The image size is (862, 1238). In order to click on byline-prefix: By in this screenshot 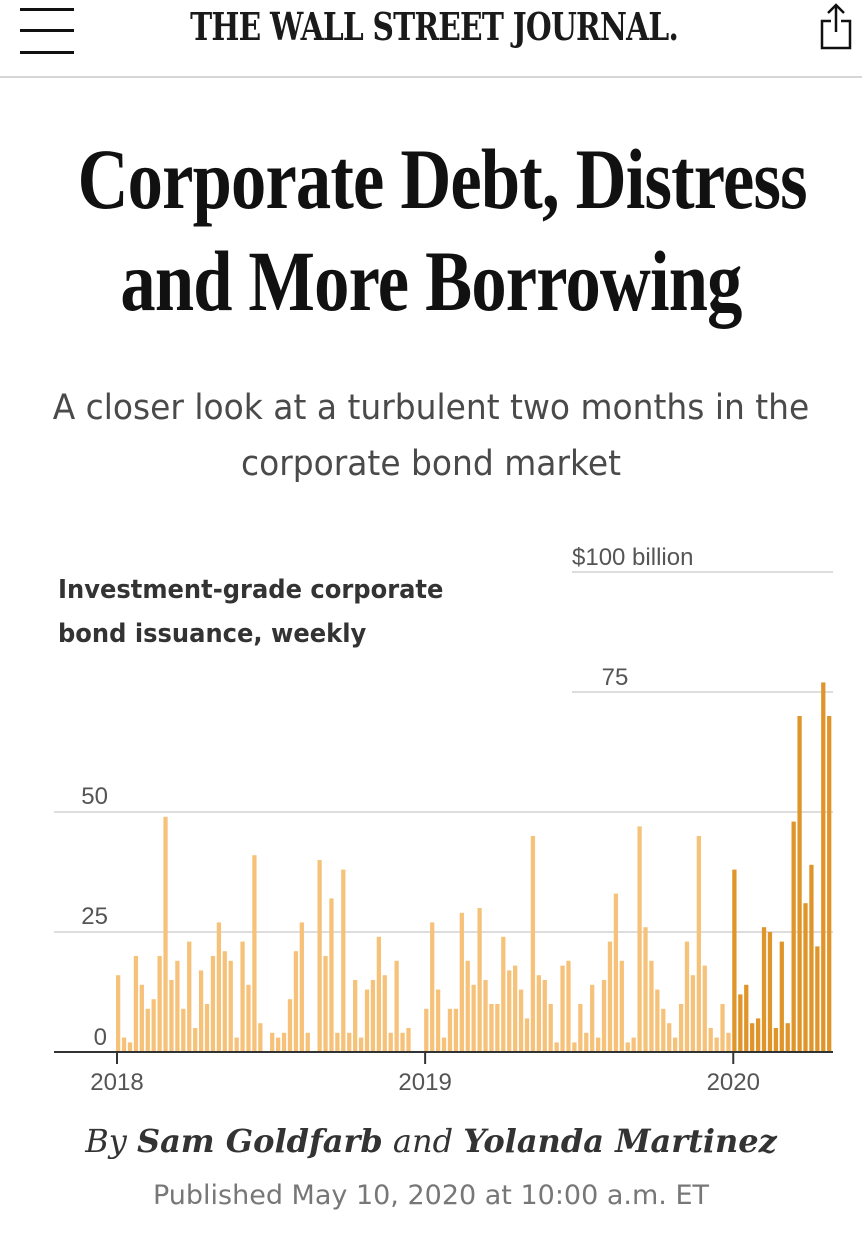, I will do `click(111, 1141)`.